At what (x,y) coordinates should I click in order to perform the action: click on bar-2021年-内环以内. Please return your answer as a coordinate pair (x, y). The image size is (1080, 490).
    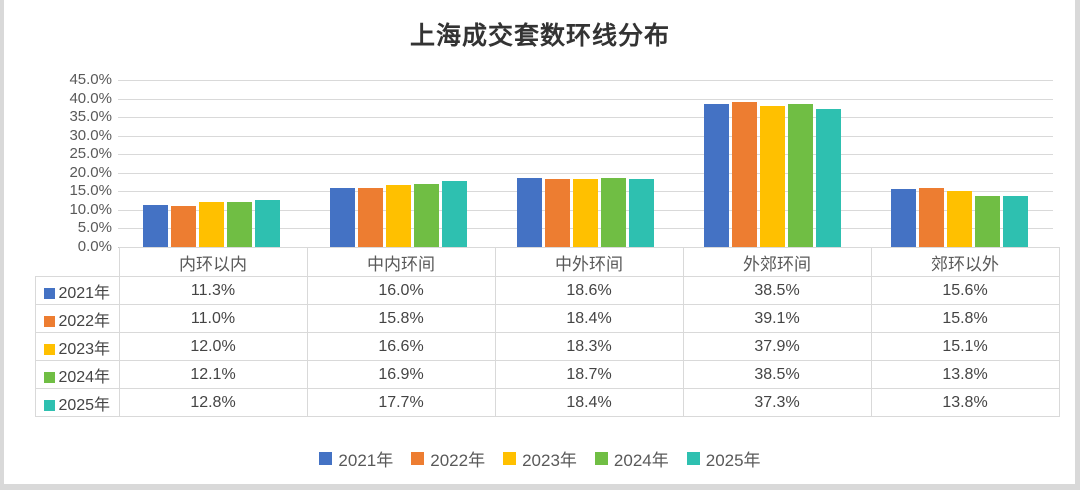
    Looking at the image, I should click on (155, 226).